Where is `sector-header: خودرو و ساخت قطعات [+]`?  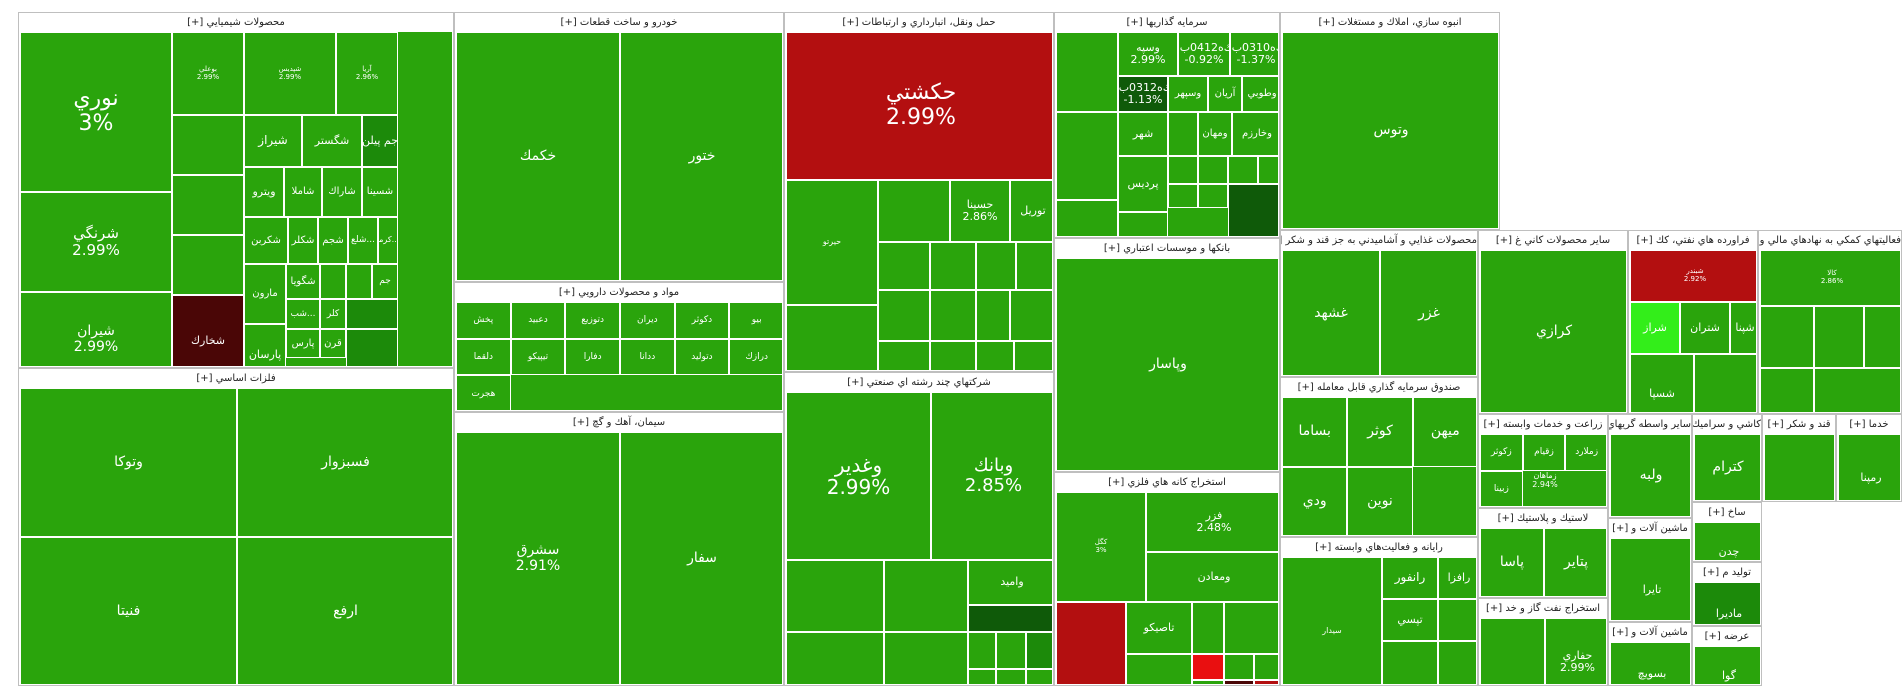 sector-header: خودرو و ساخت قطعات [+] is located at coordinates (619, 22).